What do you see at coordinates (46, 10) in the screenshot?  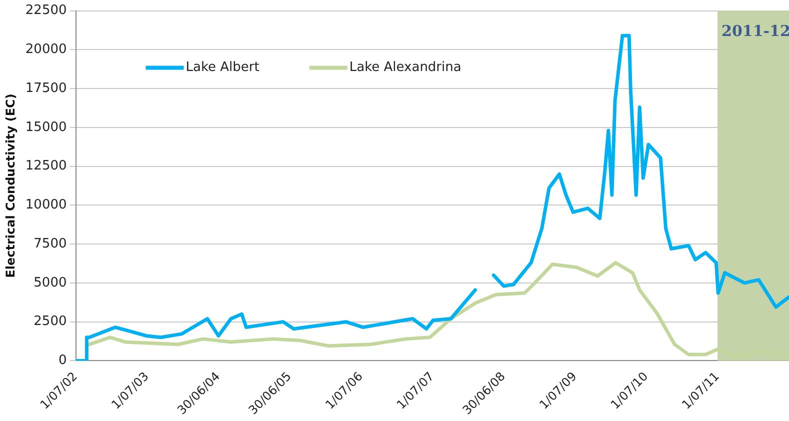 I see `y-tick-label: 22500` at bounding box center [46, 10].